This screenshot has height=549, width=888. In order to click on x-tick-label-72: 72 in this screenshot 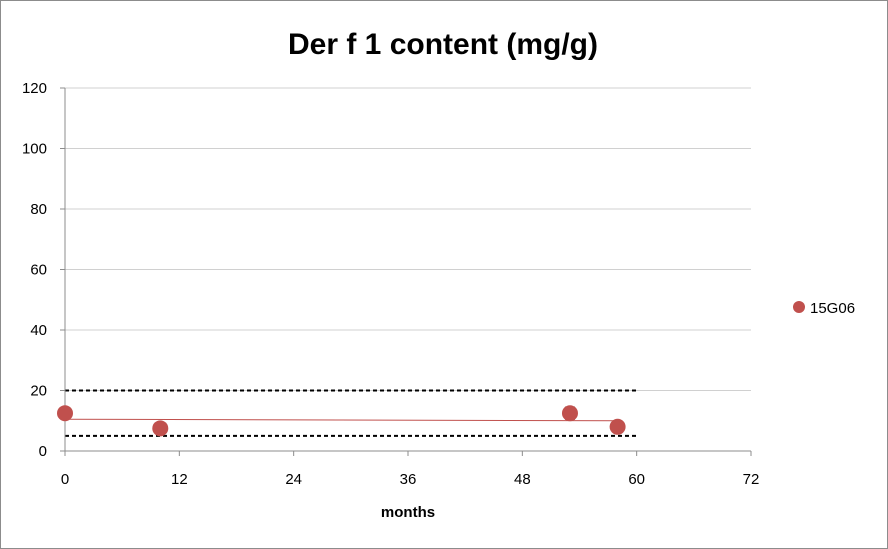, I will do `click(751, 479)`.